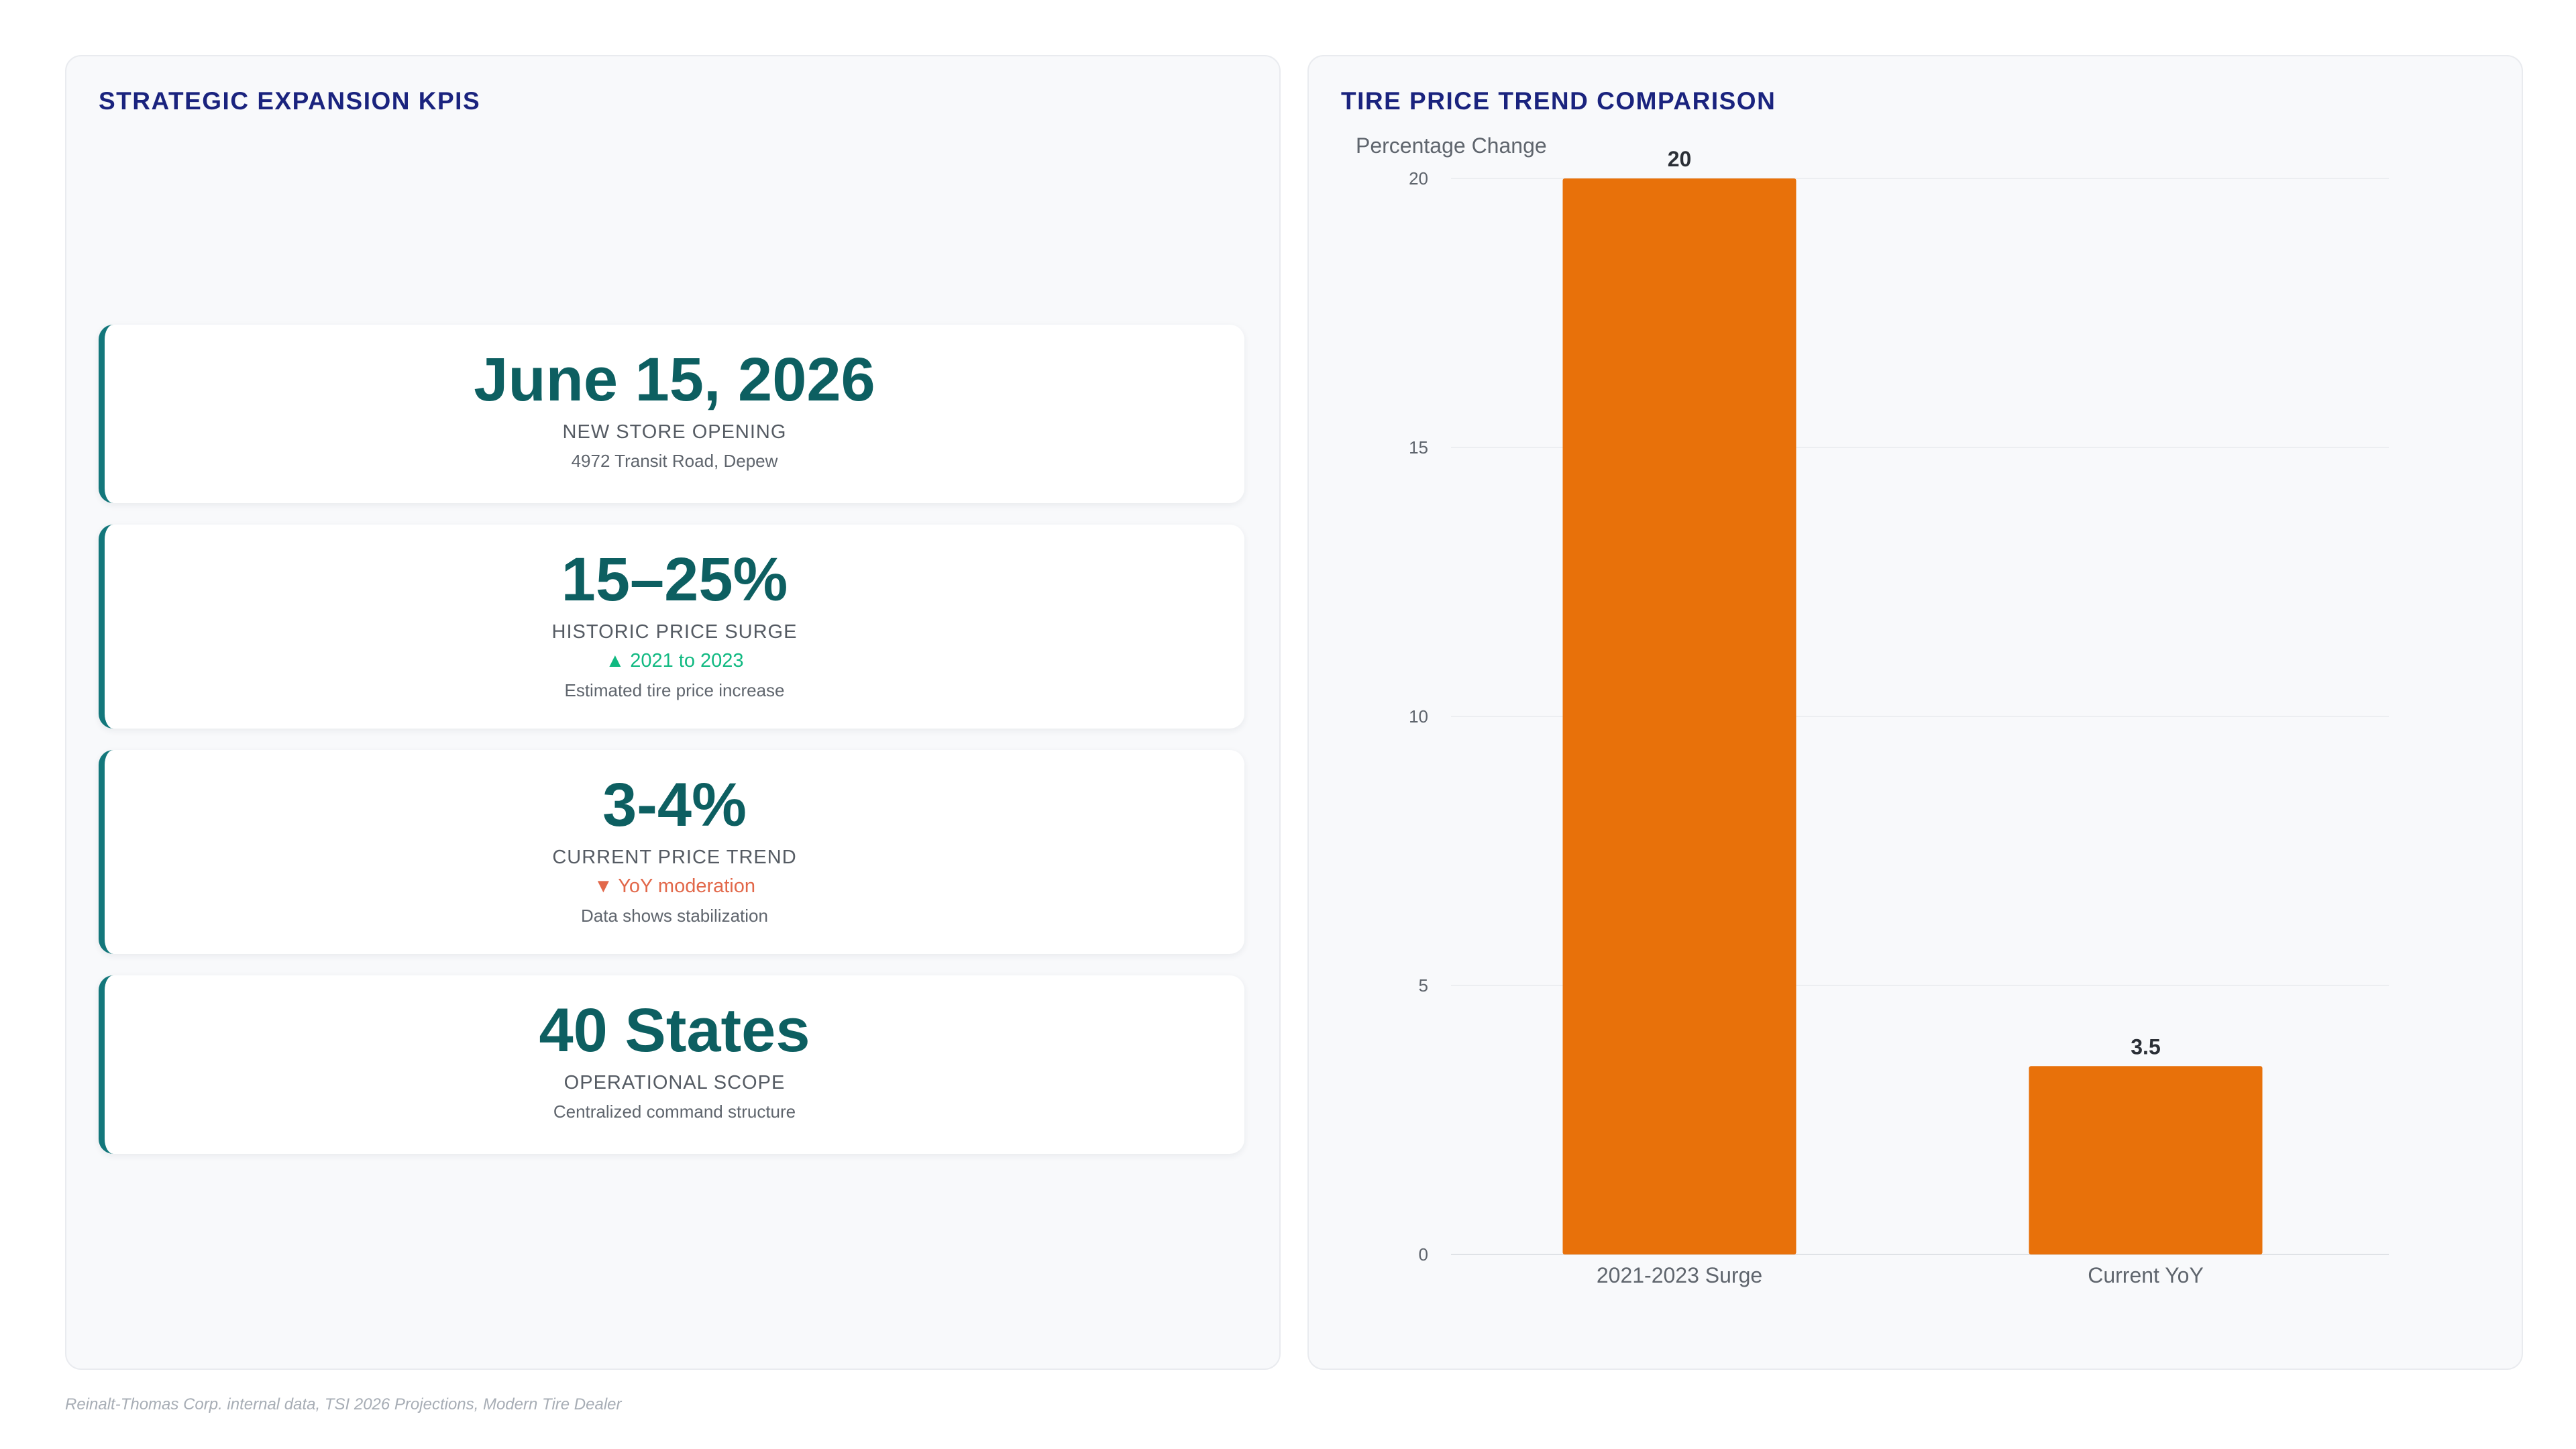 The image size is (2576, 1449). Describe the element at coordinates (674, 805) in the screenshot. I see `kpi-value: 3-4%` at that location.